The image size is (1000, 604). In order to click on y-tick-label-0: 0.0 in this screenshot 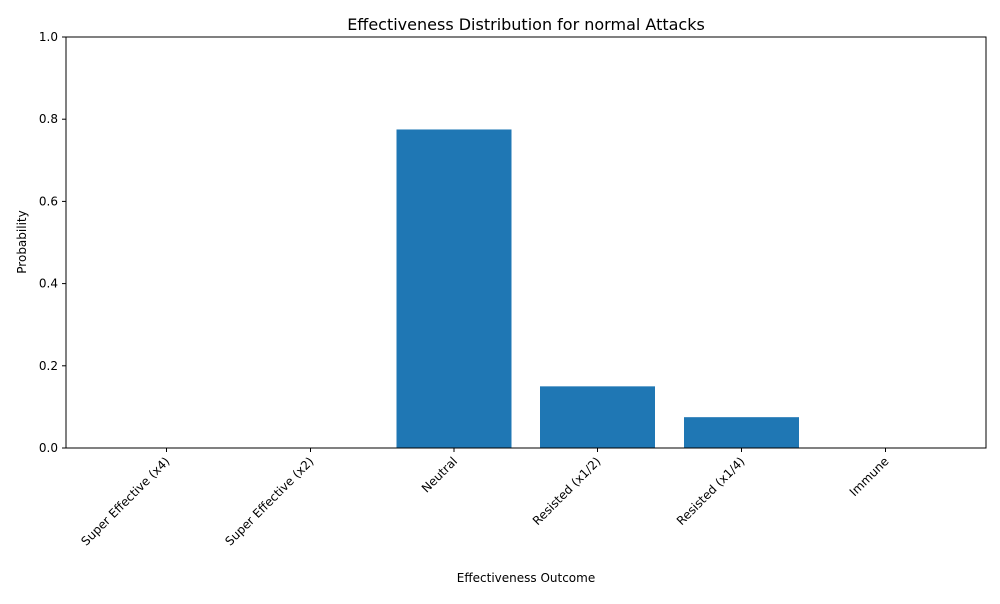, I will do `click(48, 448)`.